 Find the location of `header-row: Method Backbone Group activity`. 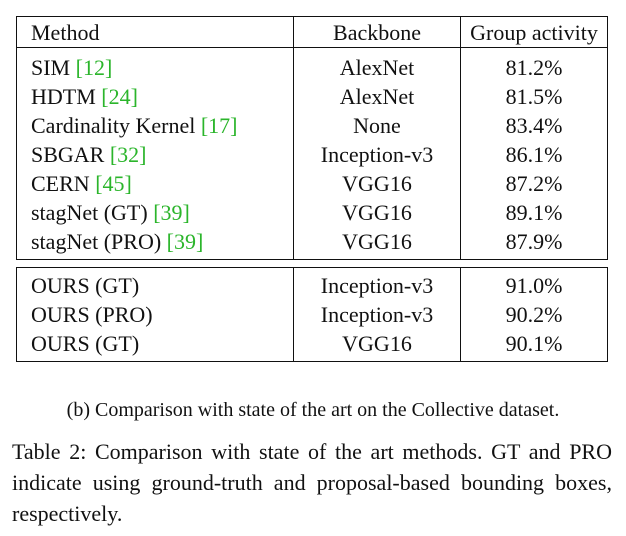

header-row: Method Backbone Group activity is located at coordinates (312, 32).